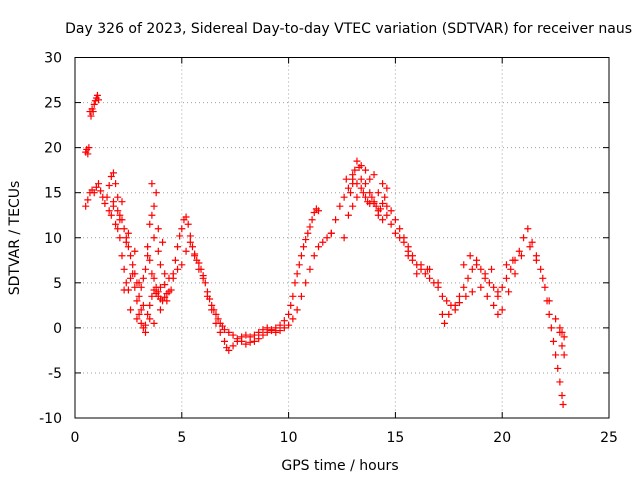  What do you see at coordinates (57, 284) in the screenshot?
I see `y-tick-label: 5` at bounding box center [57, 284].